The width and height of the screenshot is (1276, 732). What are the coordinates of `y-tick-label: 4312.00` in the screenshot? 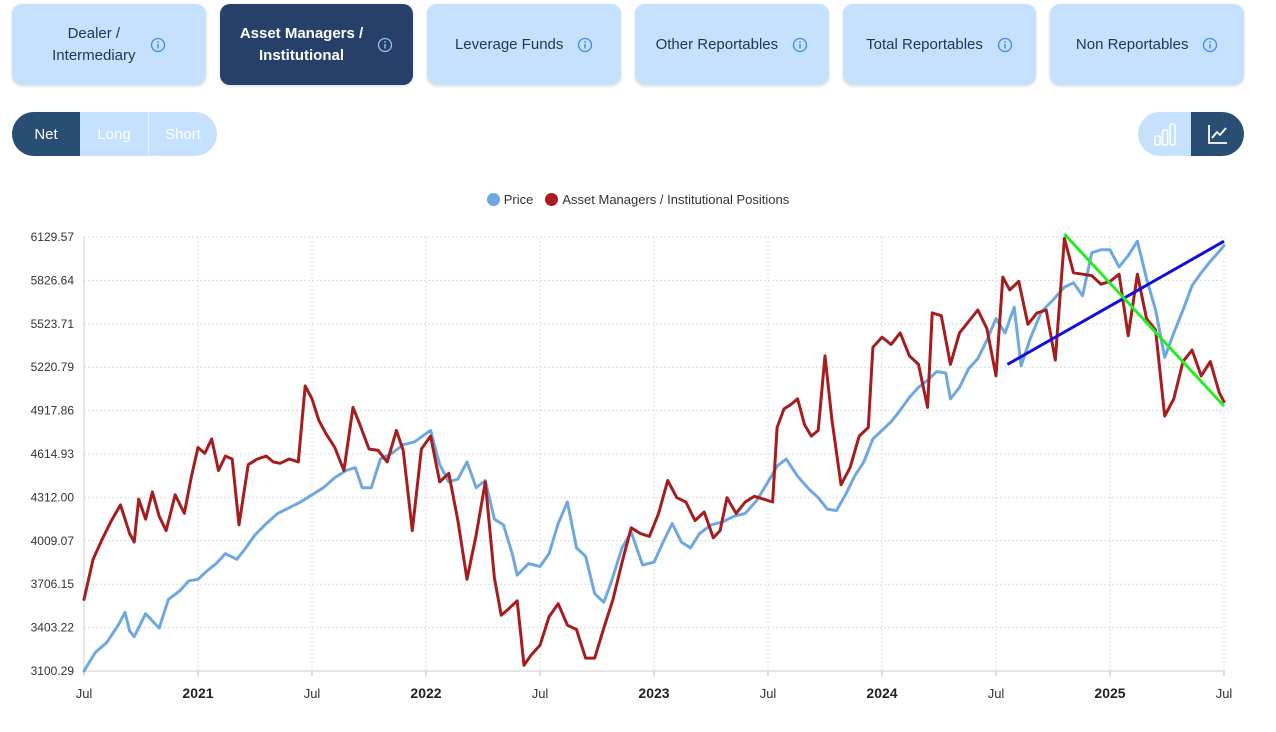 It's located at (53, 497).